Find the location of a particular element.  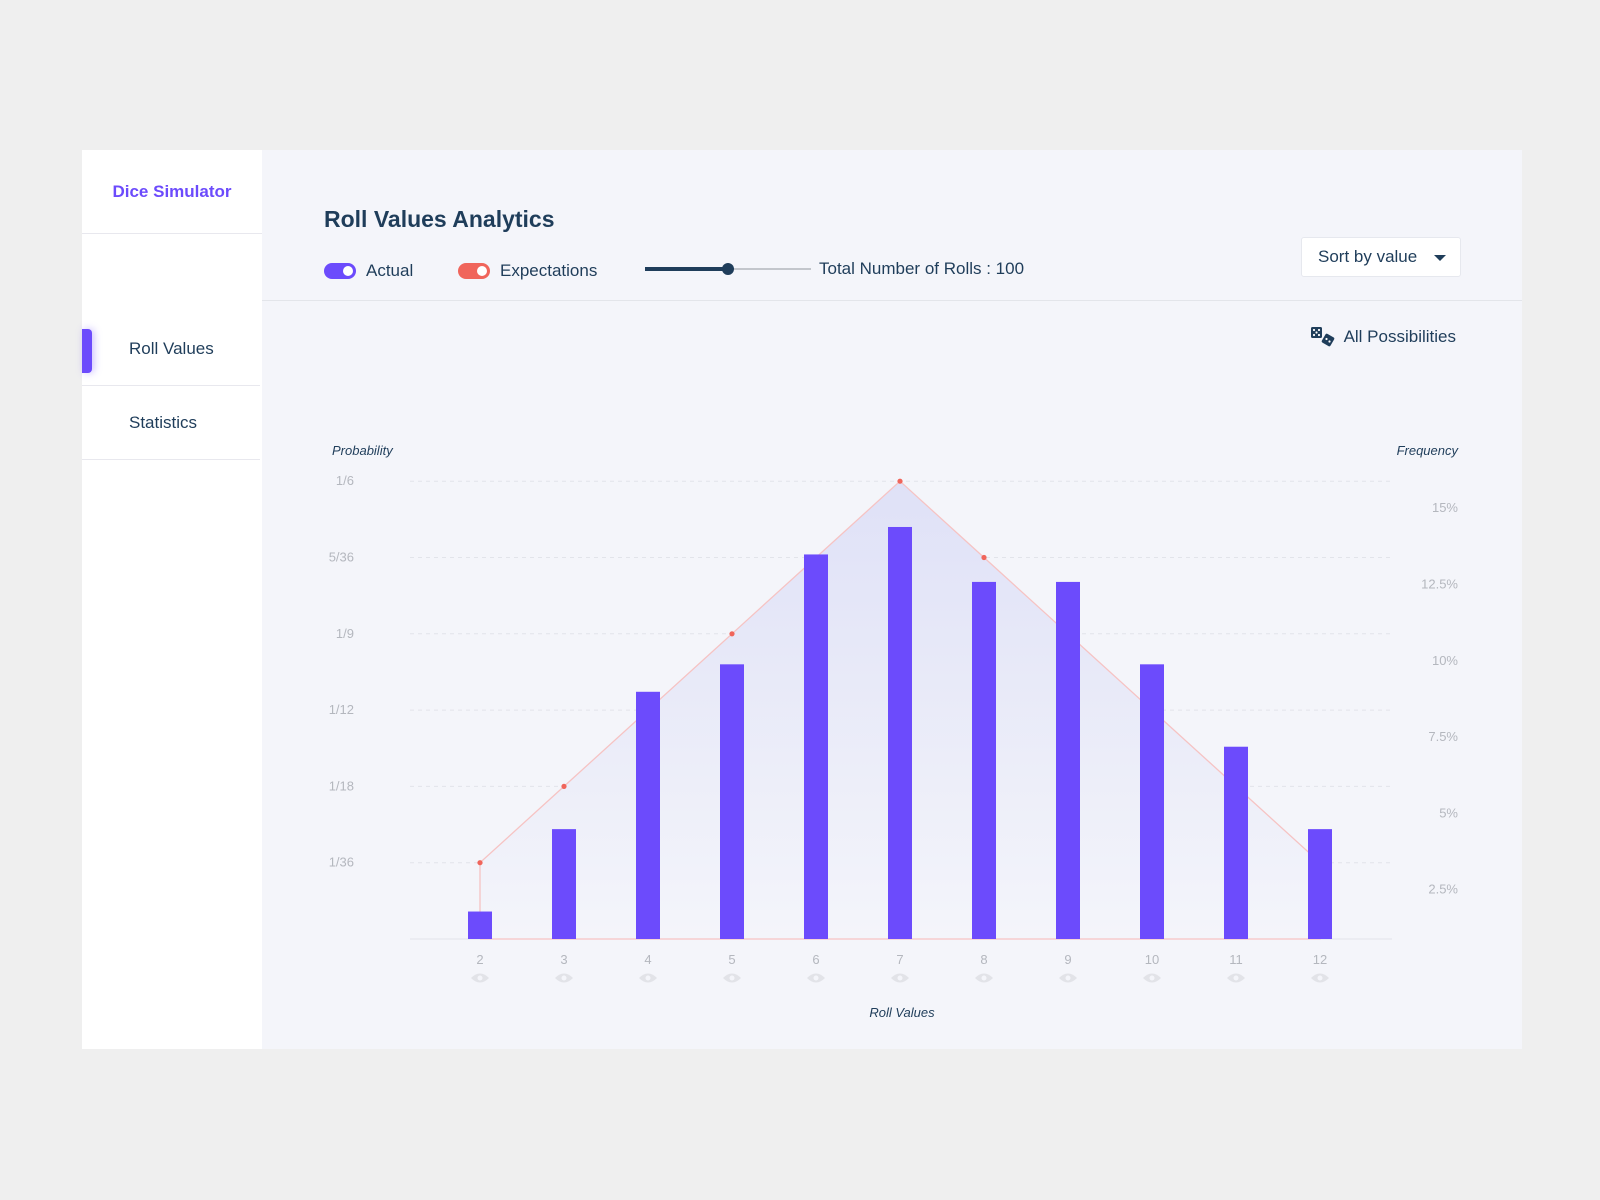

rolls-count-label: Total Number of Rolls : 100 is located at coordinates (922, 268).